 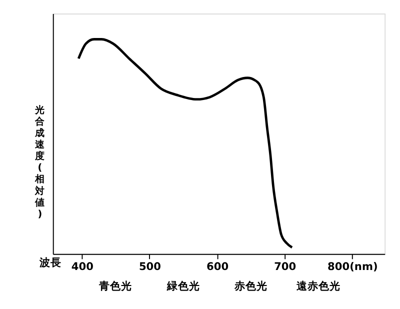 I want to click on text: 赤色光, so click(x=250, y=285).